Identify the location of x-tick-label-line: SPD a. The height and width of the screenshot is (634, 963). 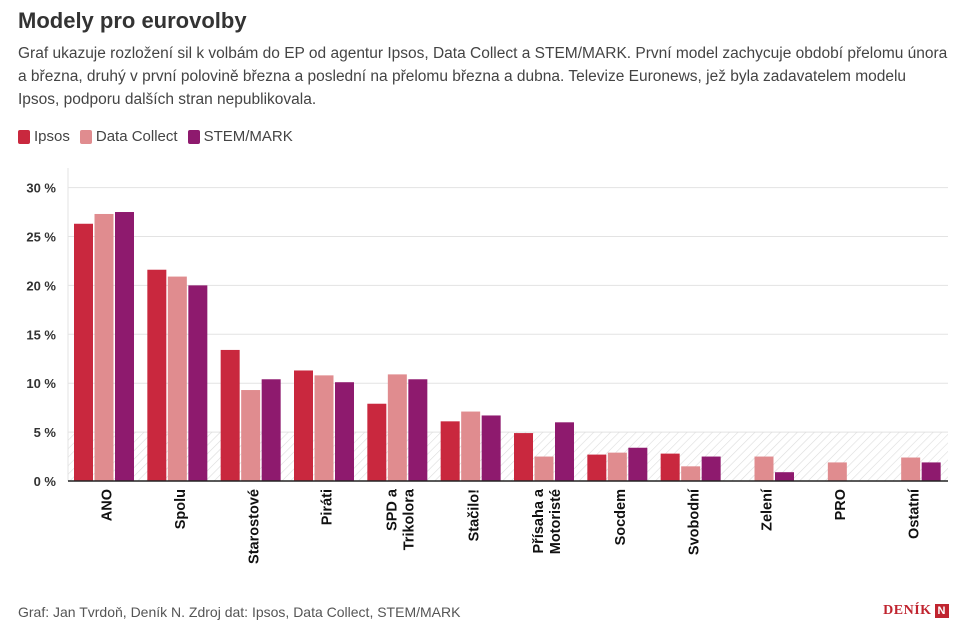
(393, 509).